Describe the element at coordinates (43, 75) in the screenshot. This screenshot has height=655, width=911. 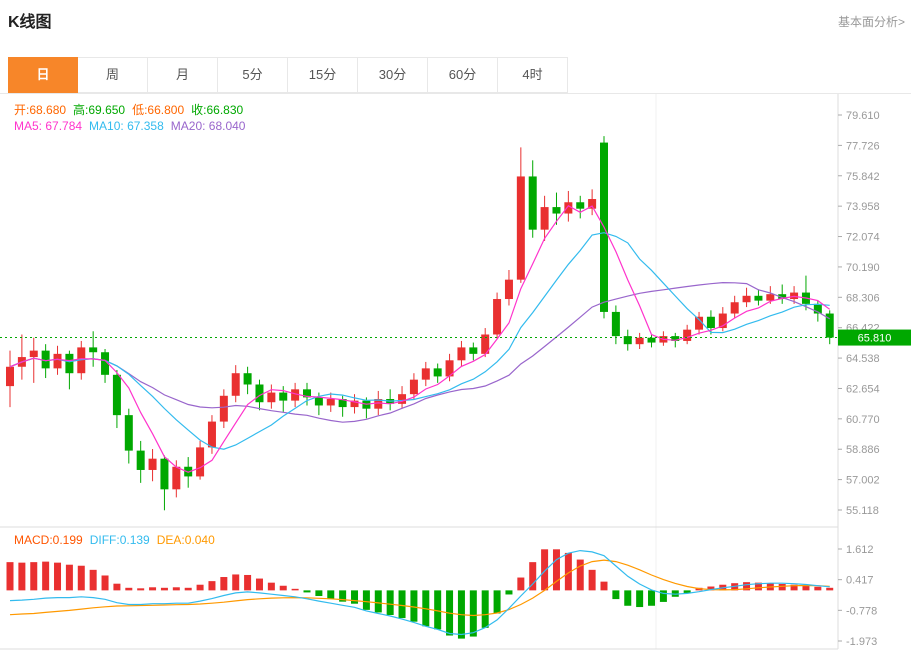
I see `tab-day: 日` at that location.